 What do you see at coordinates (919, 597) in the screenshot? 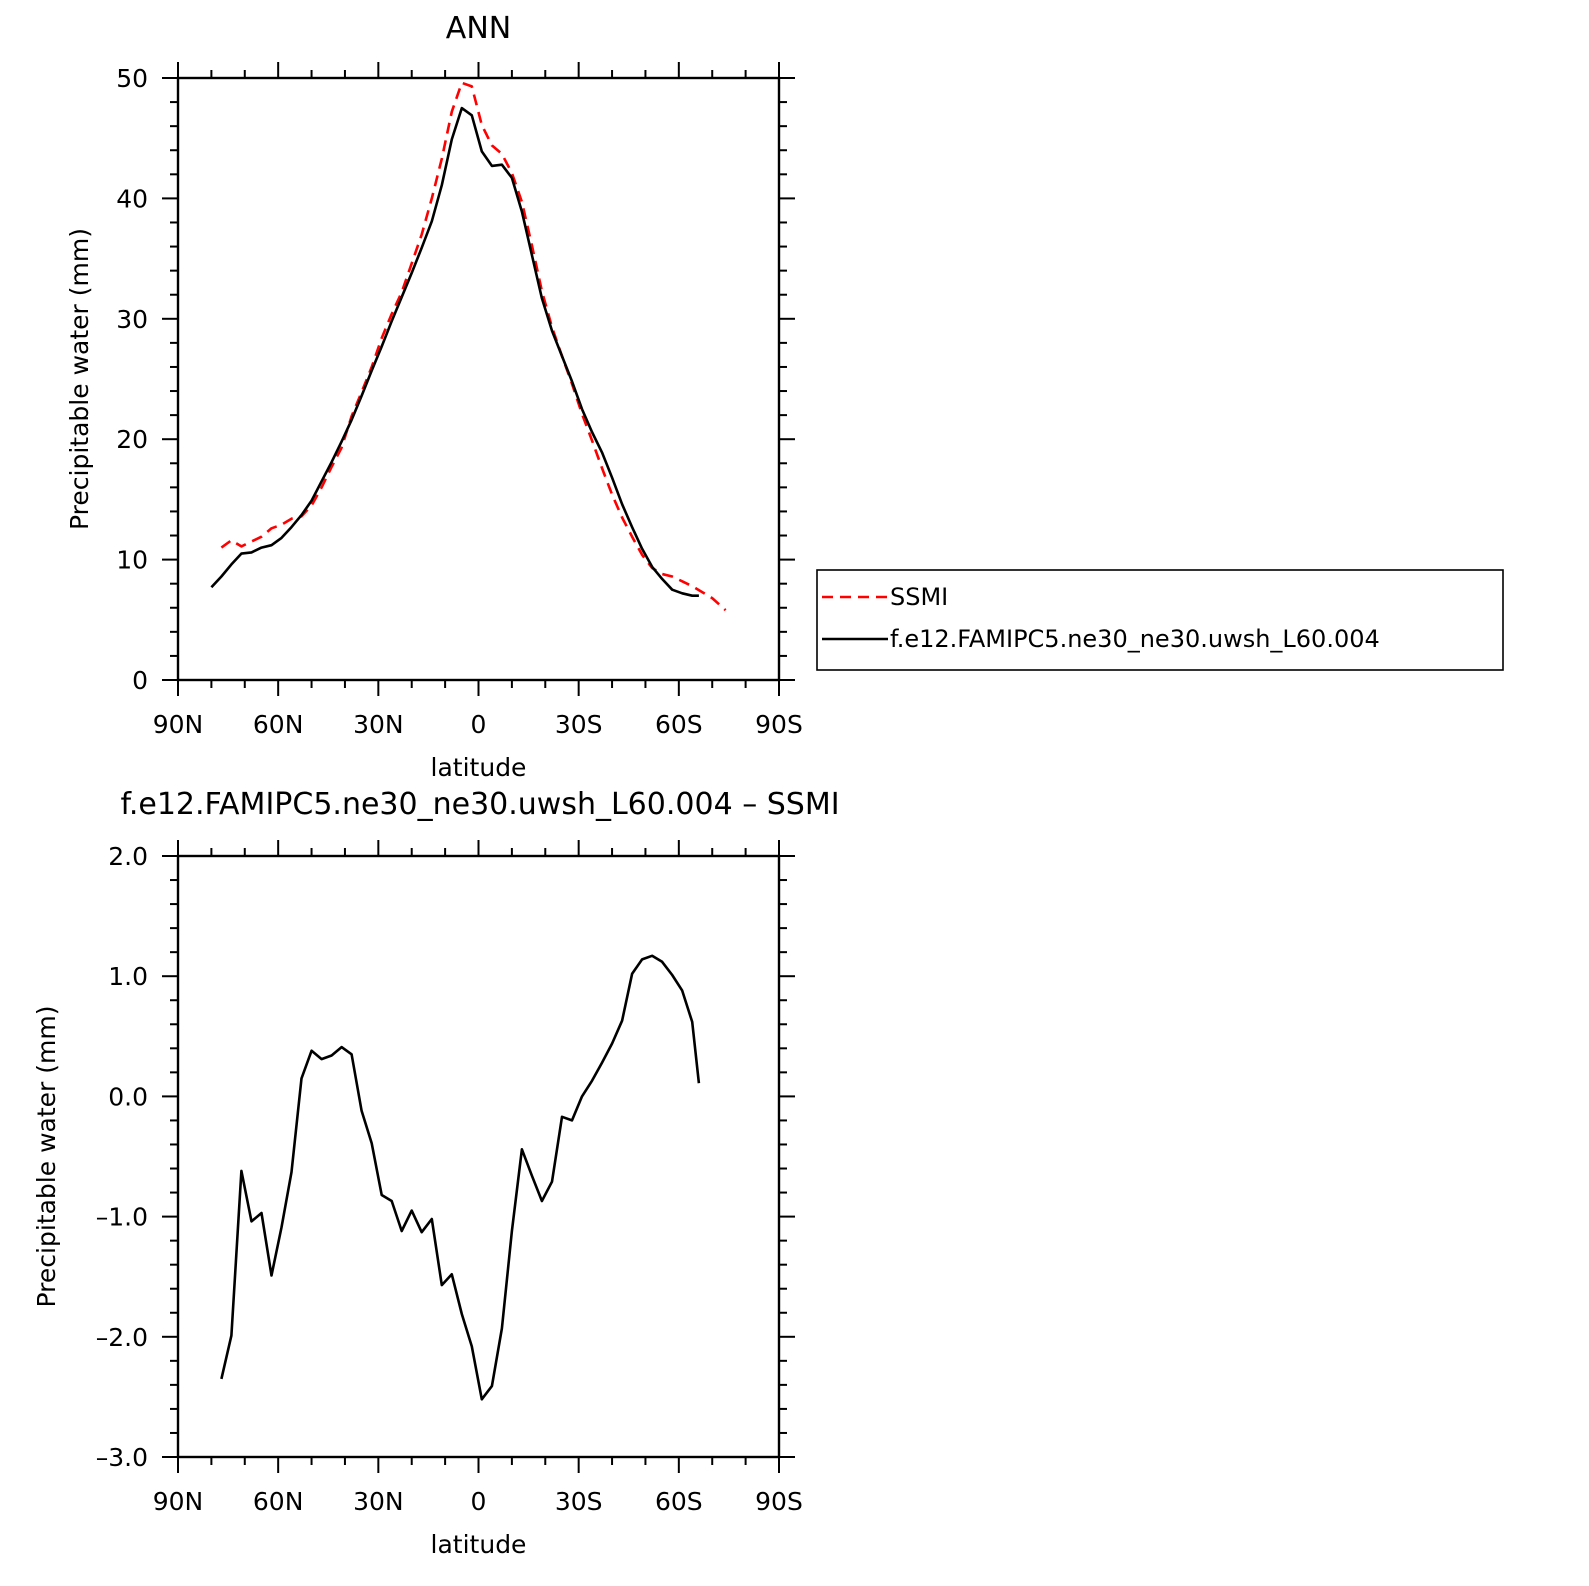
I see `legend-label-1: SSMI` at bounding box center [919, 597].